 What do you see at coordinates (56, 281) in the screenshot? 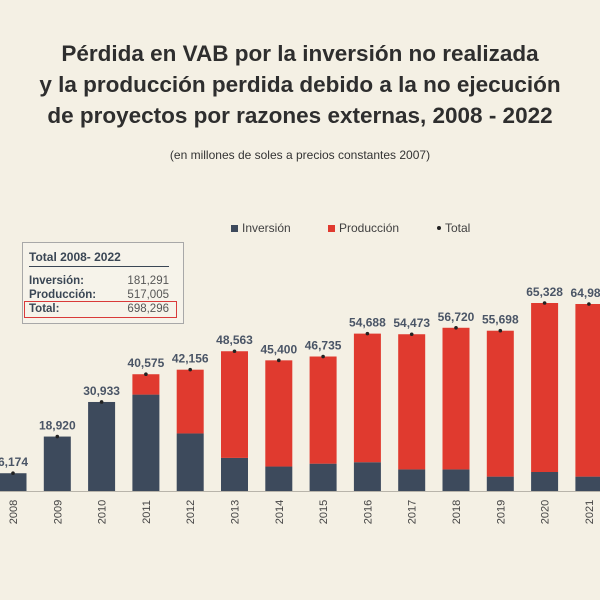
I see `summary-label: Inversión:` at bounding box center [56, 281].